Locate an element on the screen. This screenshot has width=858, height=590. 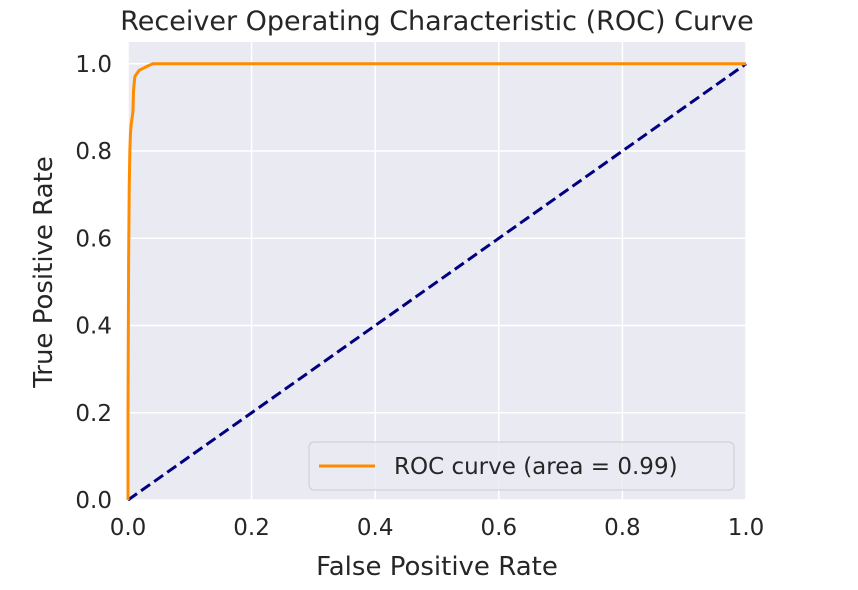
legend-box is located at coordinates (521, 466).